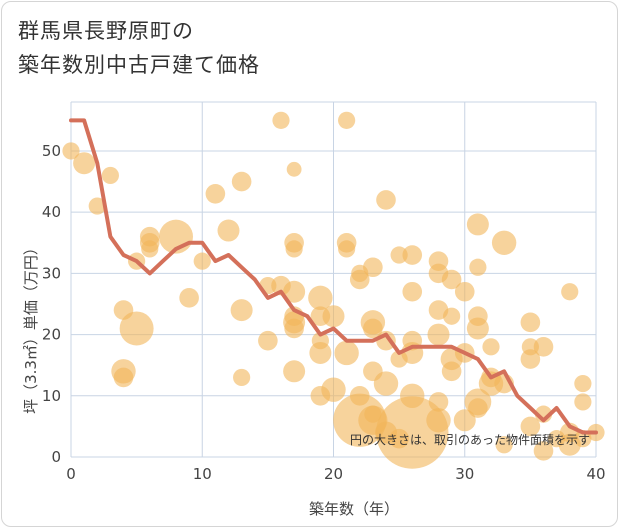 This screenshot has height=530, width=621. What do you see at coordinates (470, 439) in the screenshot?
I see `size-note: 円の大きさは、取引のあった物件面積を示す` at bounding box center [470, 439].